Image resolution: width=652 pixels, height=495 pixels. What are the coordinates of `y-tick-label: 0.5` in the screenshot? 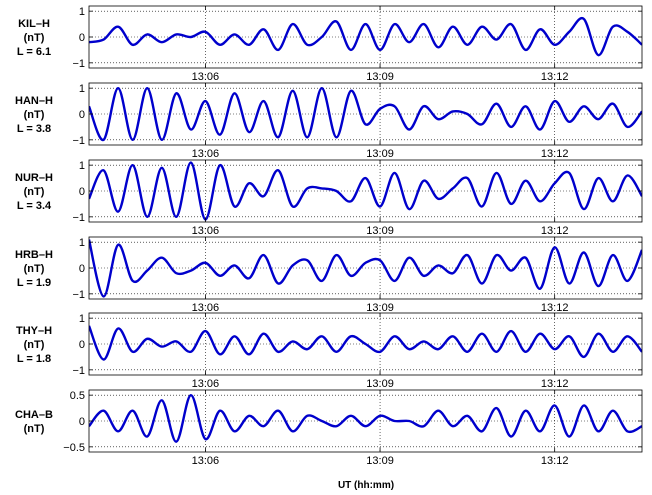 It's located at (77, 396).